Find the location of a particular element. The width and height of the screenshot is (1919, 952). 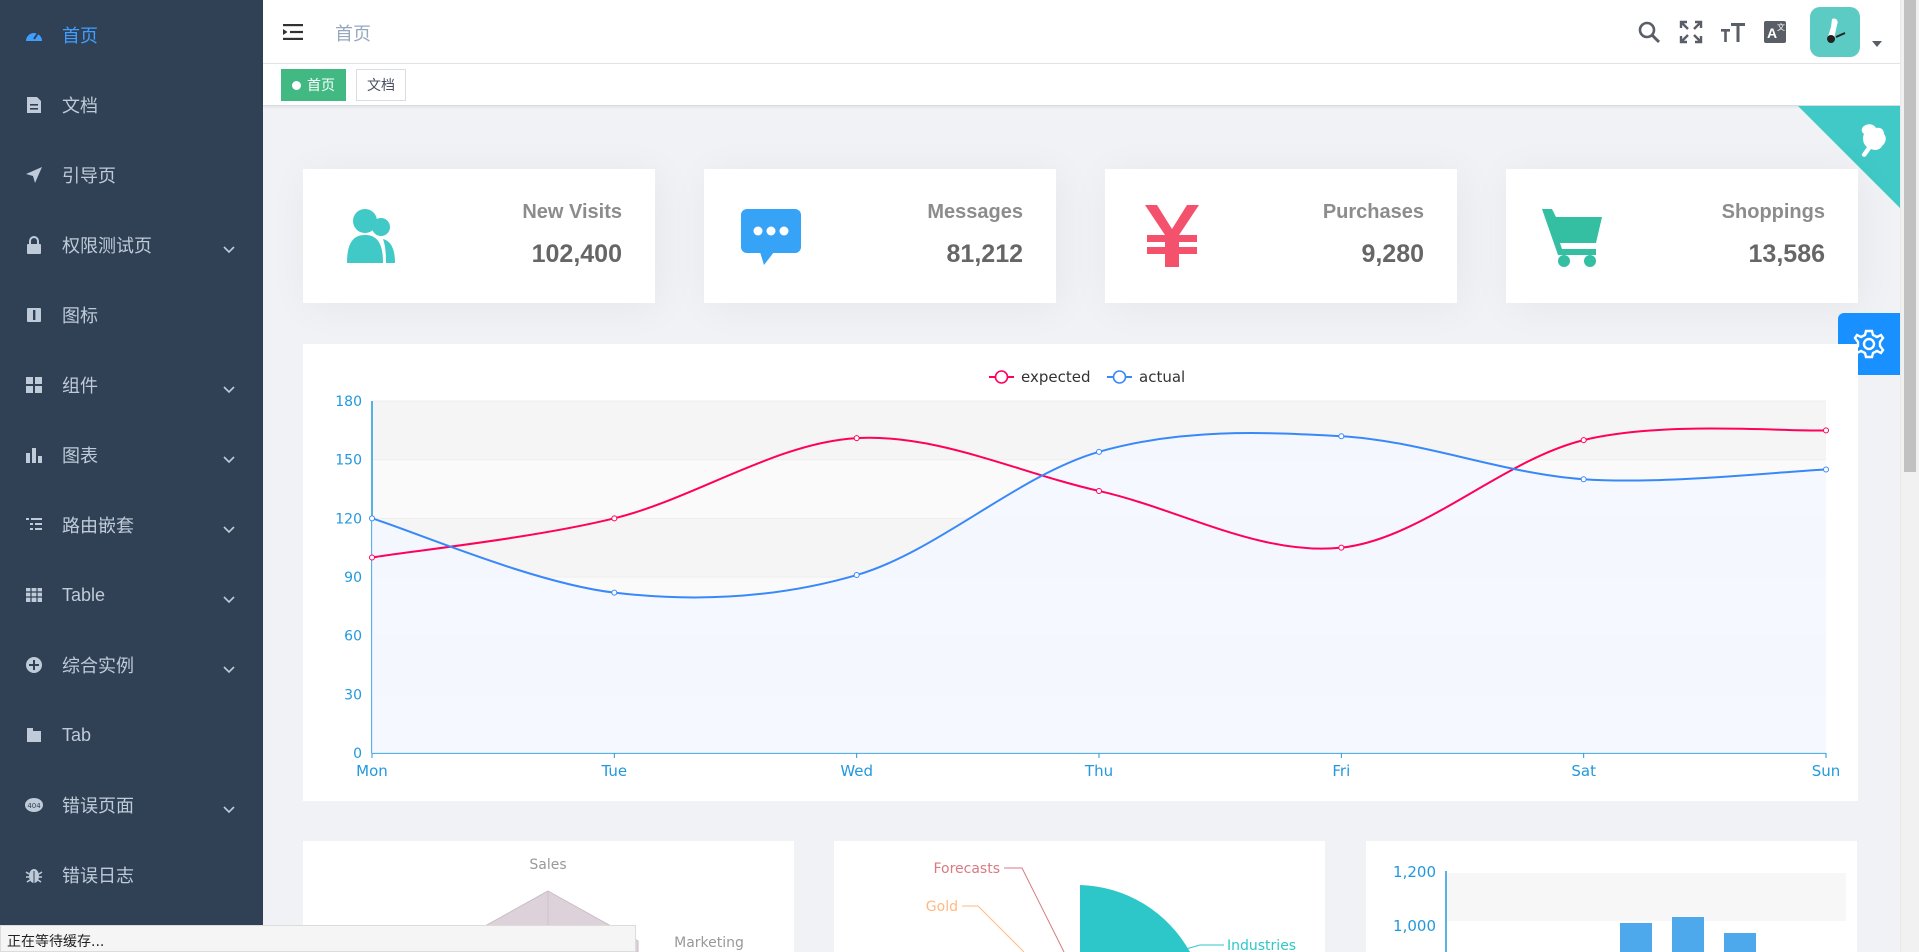

error-page-icon: 404 is located at coordinates (34, 805).